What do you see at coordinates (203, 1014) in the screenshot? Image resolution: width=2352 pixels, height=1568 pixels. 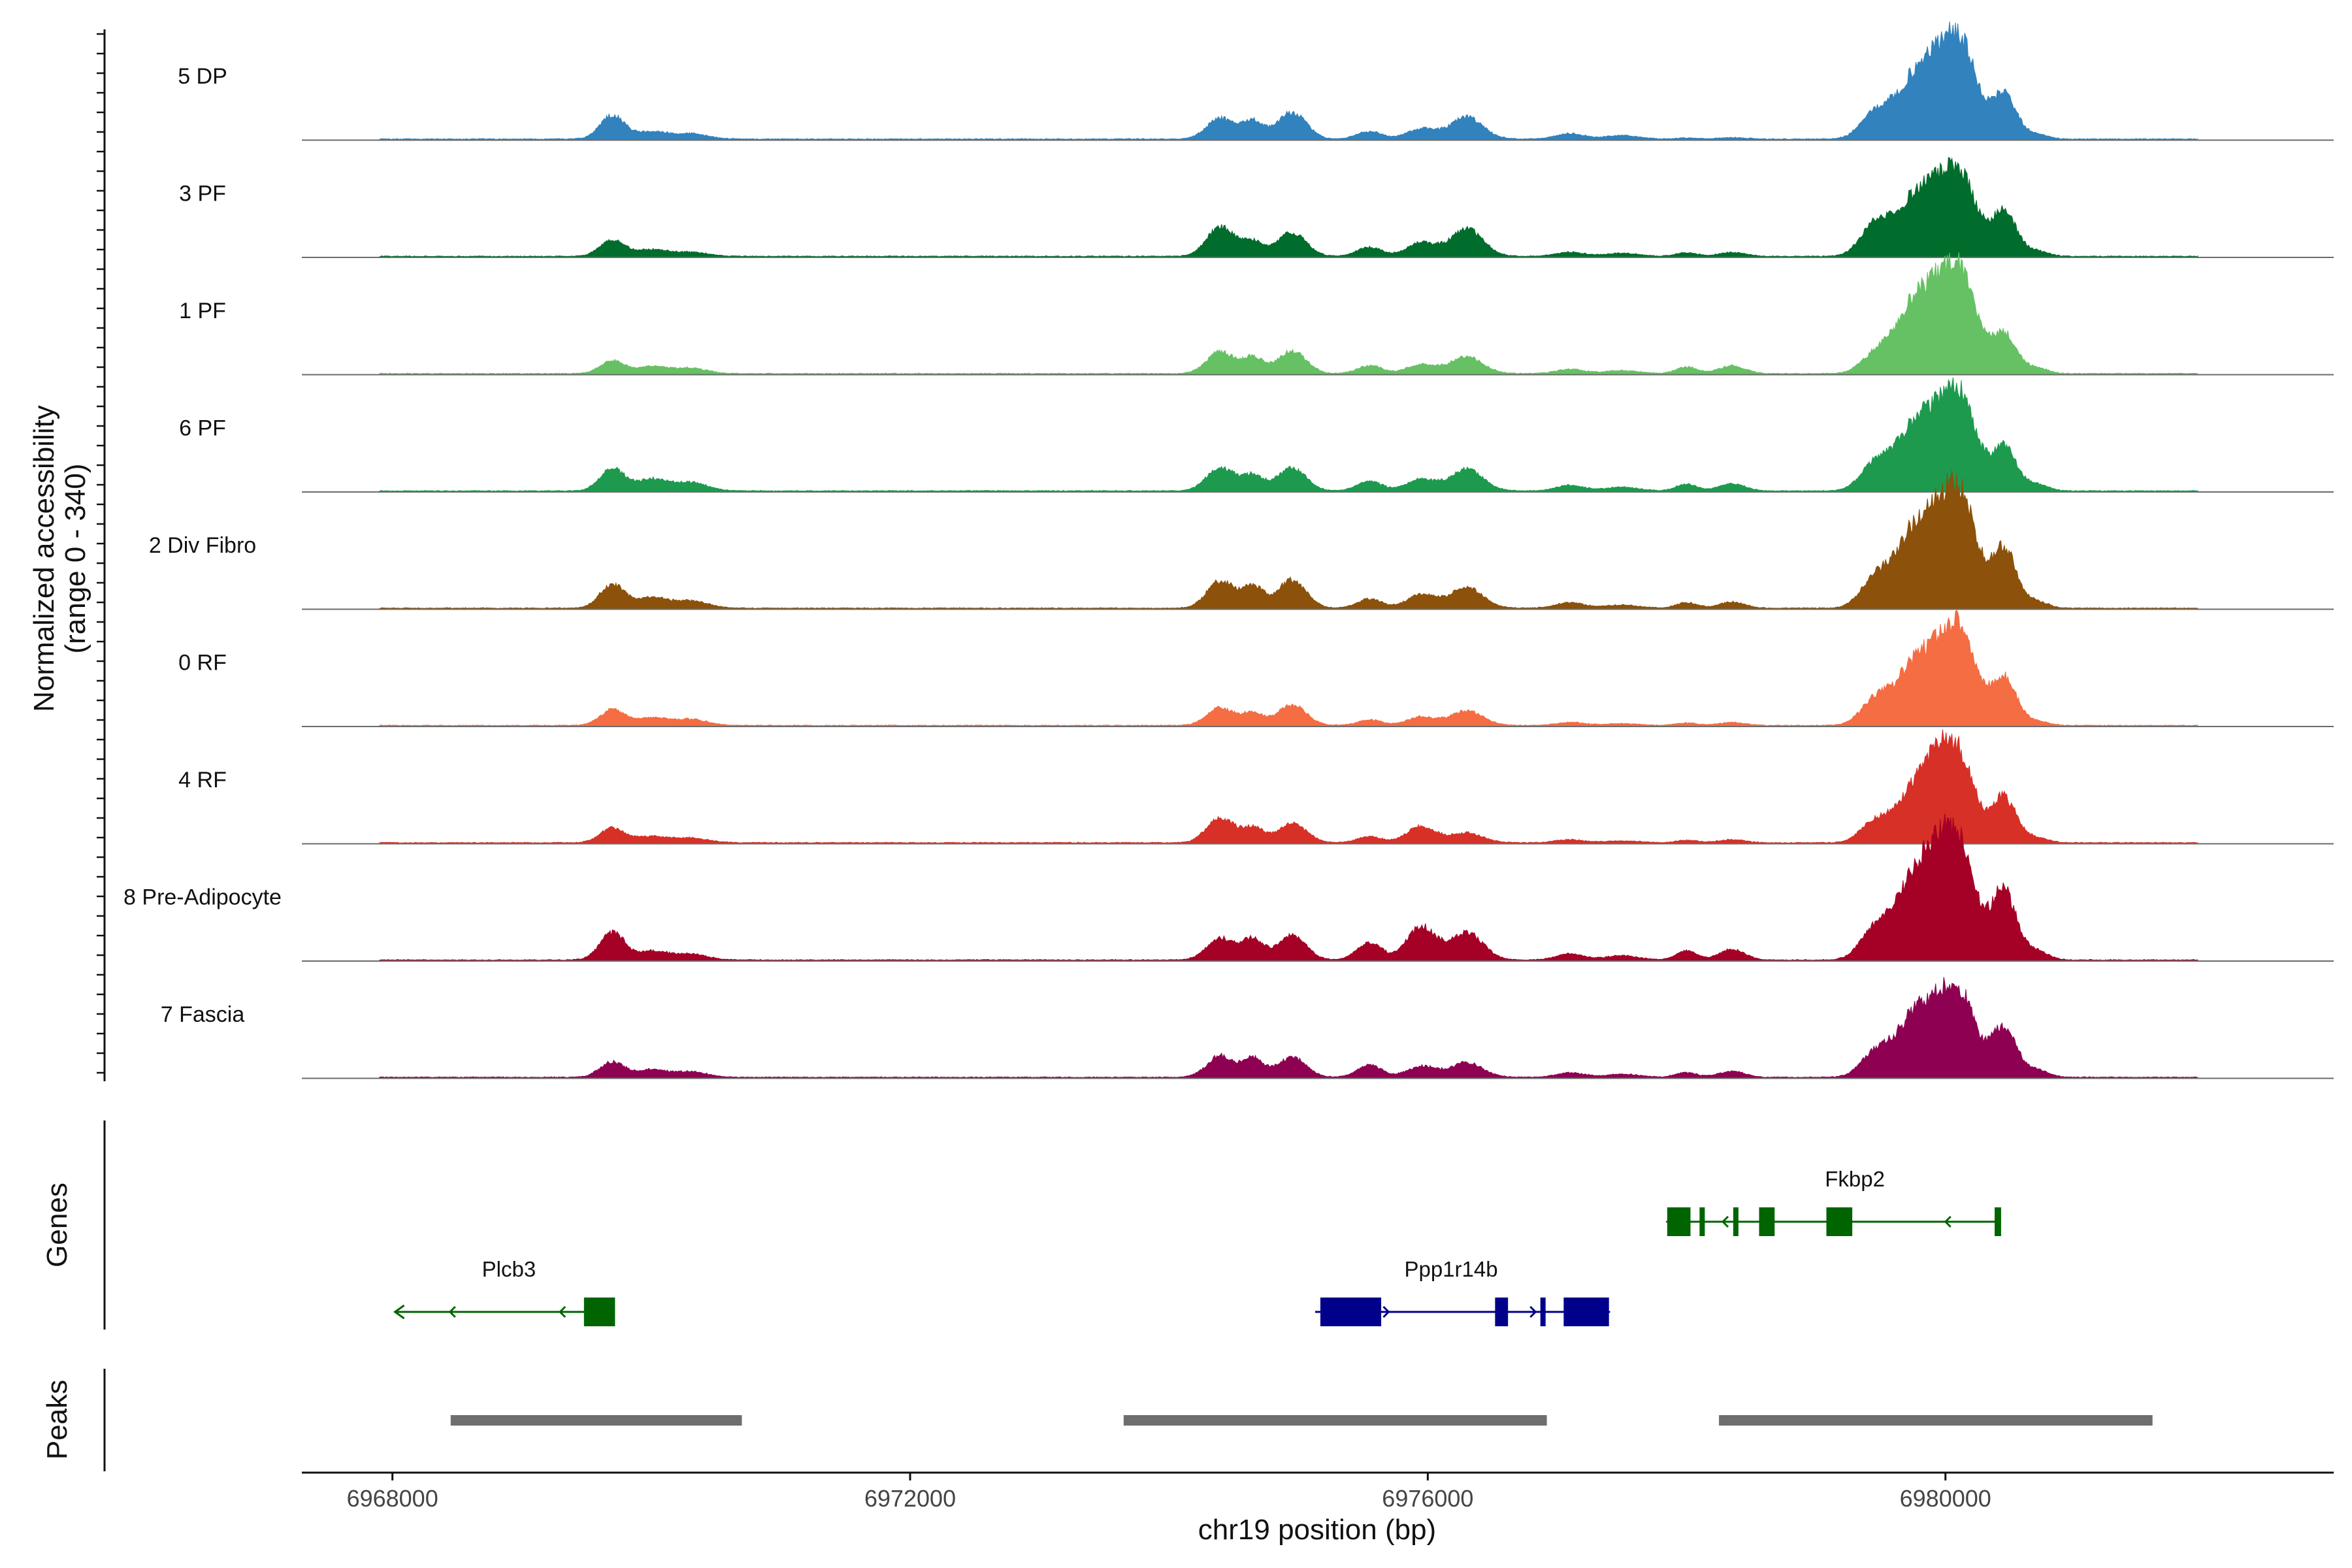 I see `track-label: 7 Fascia` at bounding box center [203, 1014].